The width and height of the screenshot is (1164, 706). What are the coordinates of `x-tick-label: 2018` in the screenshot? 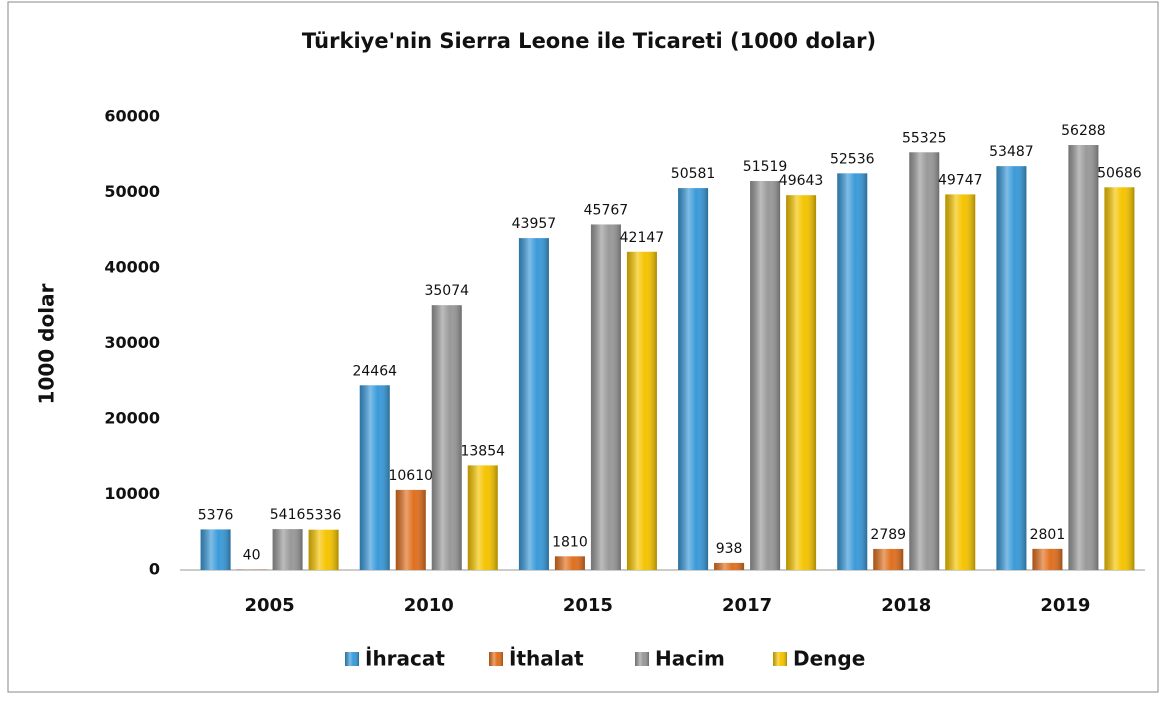 It's located at (906, 605).